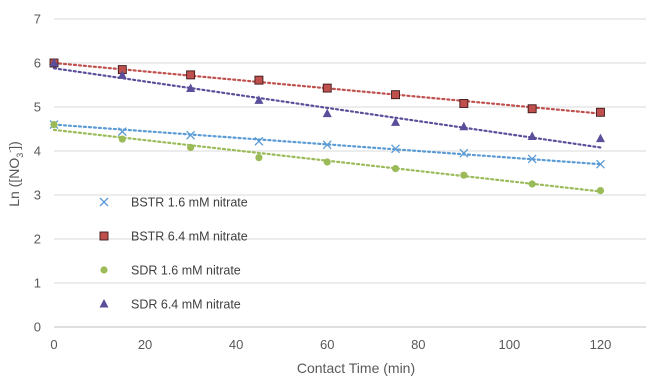 This screenshot has height=378, width=649. What do you see at coordinates (53, 344) in the screenshot?
I see `x-tick-label: 0` at bounding box center [53, 344].